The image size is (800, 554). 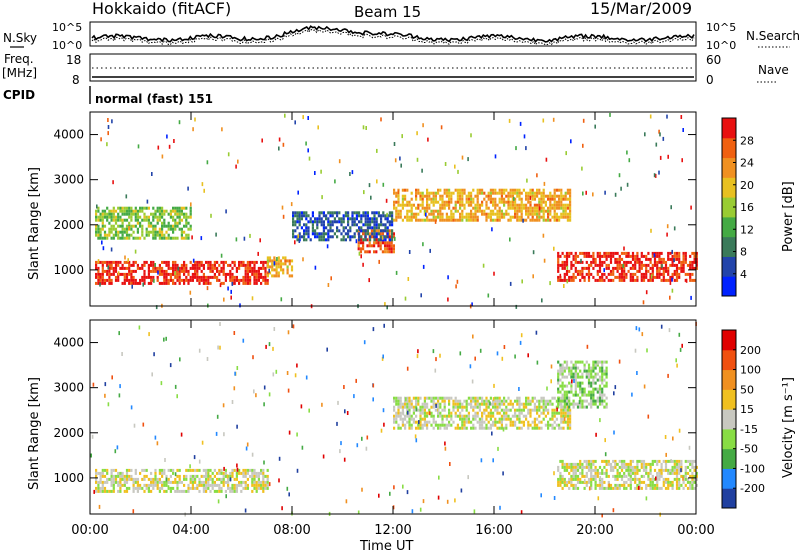 What do you see at coordinates (729, 379) in the screenshot?
I see `colorbar-segment` at bounding box center [729, 379].